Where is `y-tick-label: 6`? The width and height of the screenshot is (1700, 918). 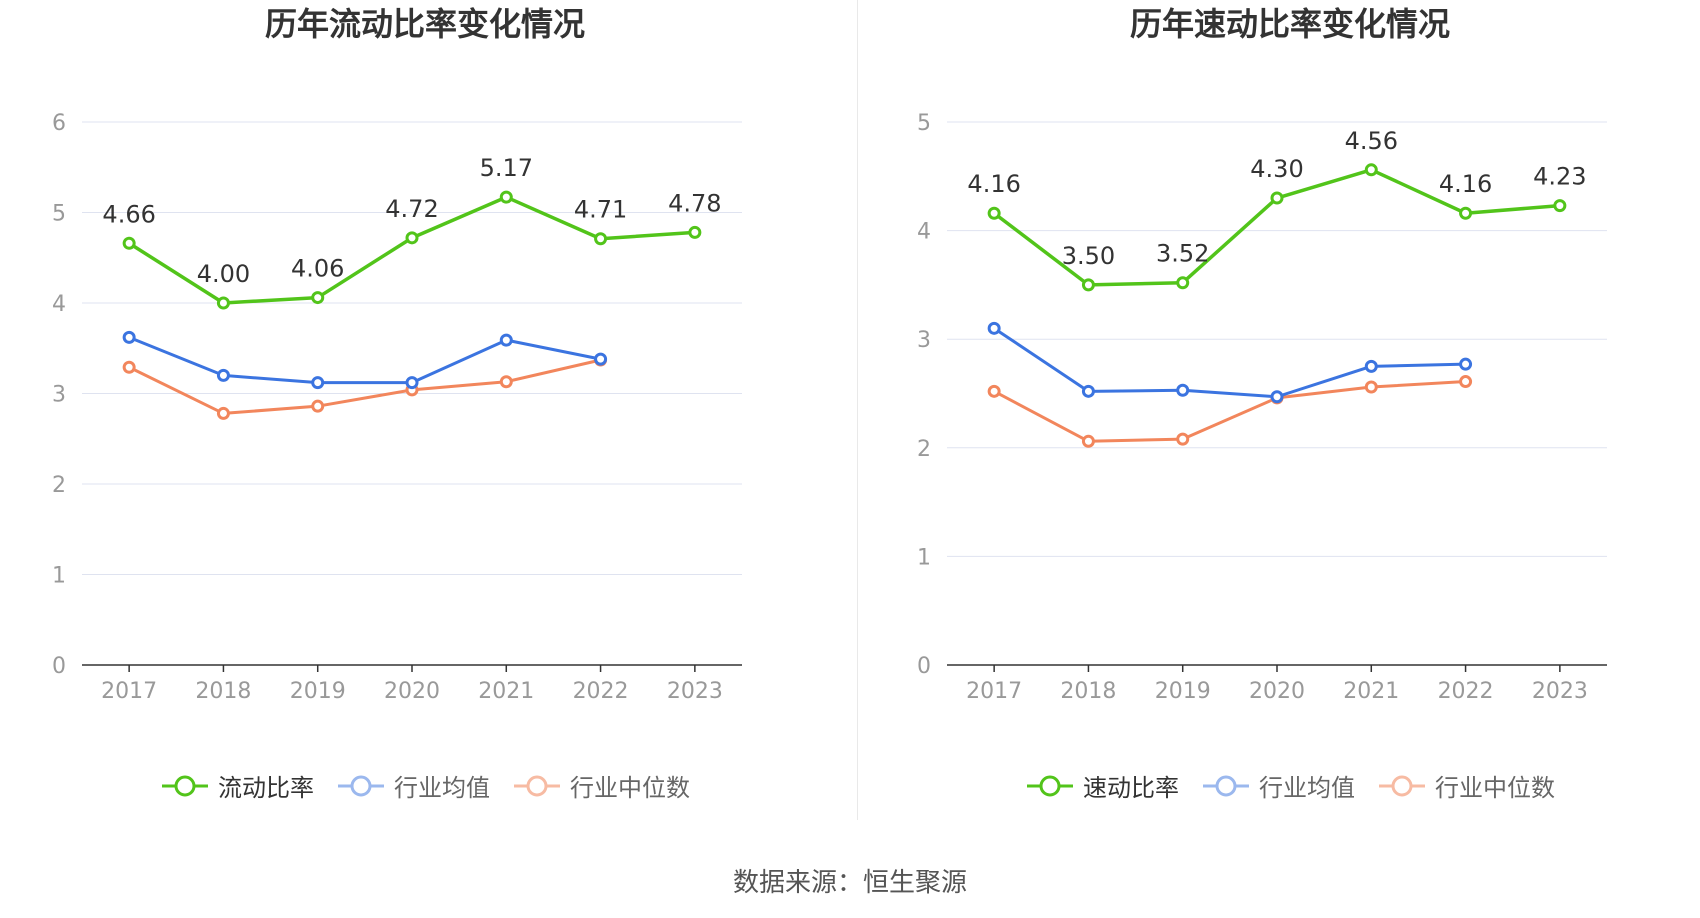 y-tick-label: 6 is located at coordinates (59, 123).